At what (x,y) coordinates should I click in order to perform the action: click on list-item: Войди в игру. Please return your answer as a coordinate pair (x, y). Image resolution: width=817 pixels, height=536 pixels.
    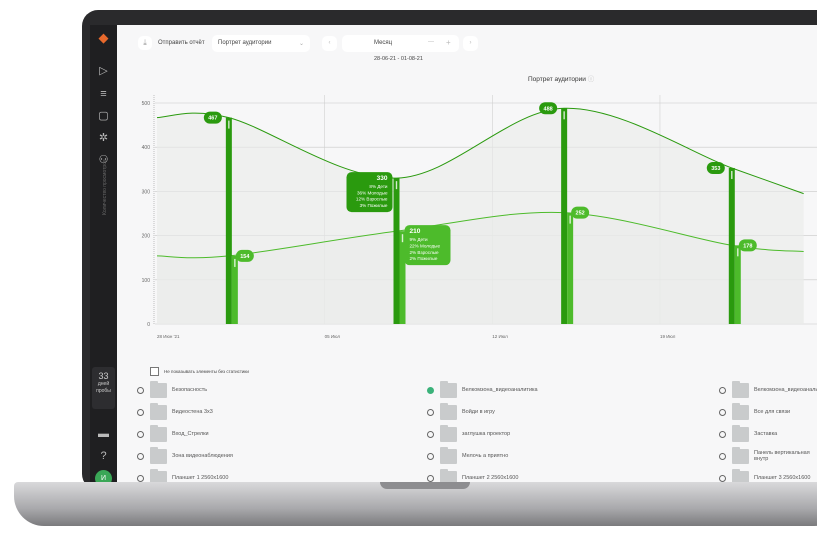
    Looking at the image, I should click on (461, 411).